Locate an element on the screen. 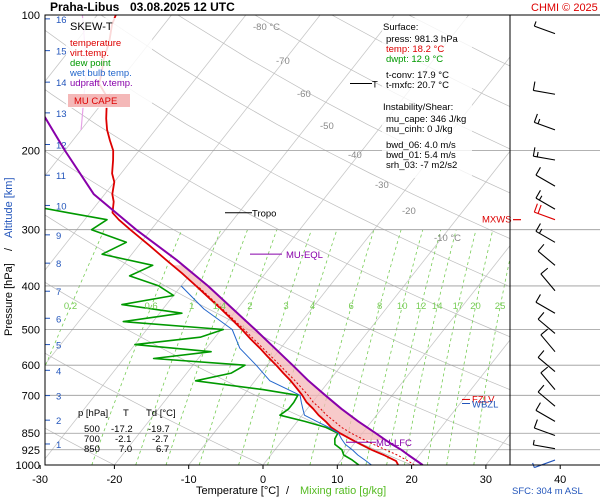 This screenshot has width=600, height=500. temperature-tick-label: 10 is located at coordinates (337, 480).